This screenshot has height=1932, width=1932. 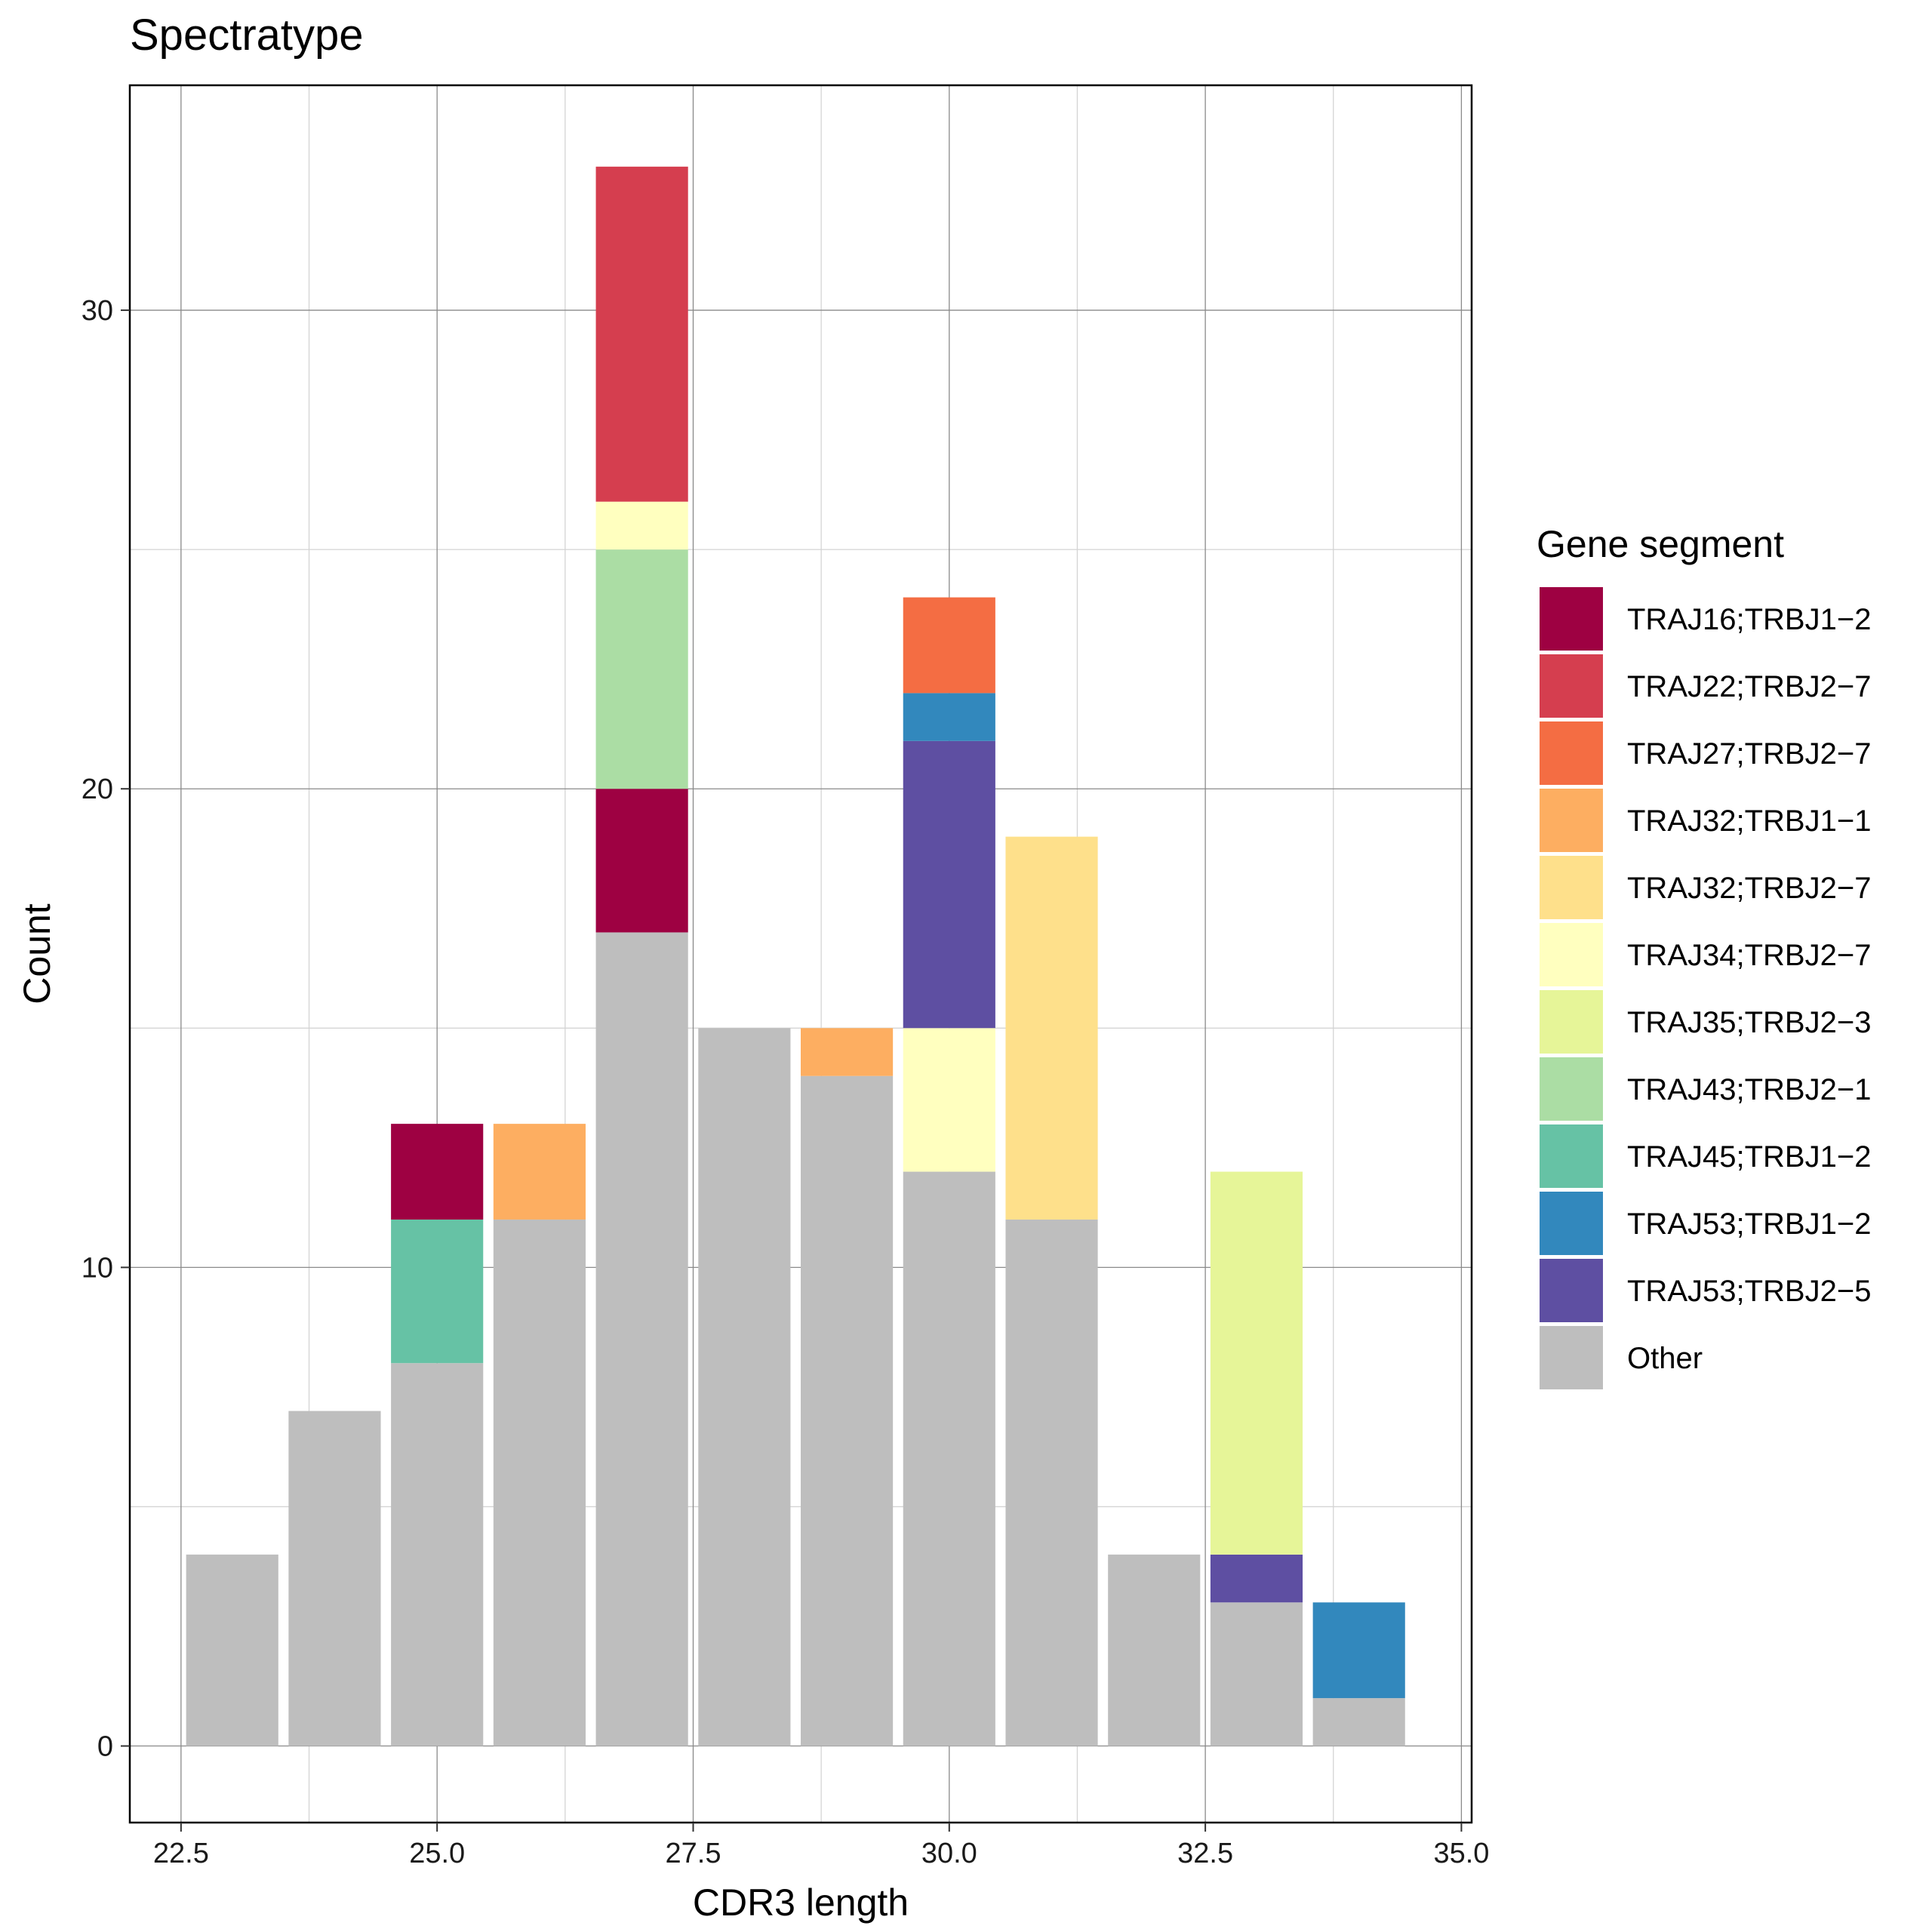 I want to click on y-tick-label: 20, so click(x=97, y=789).